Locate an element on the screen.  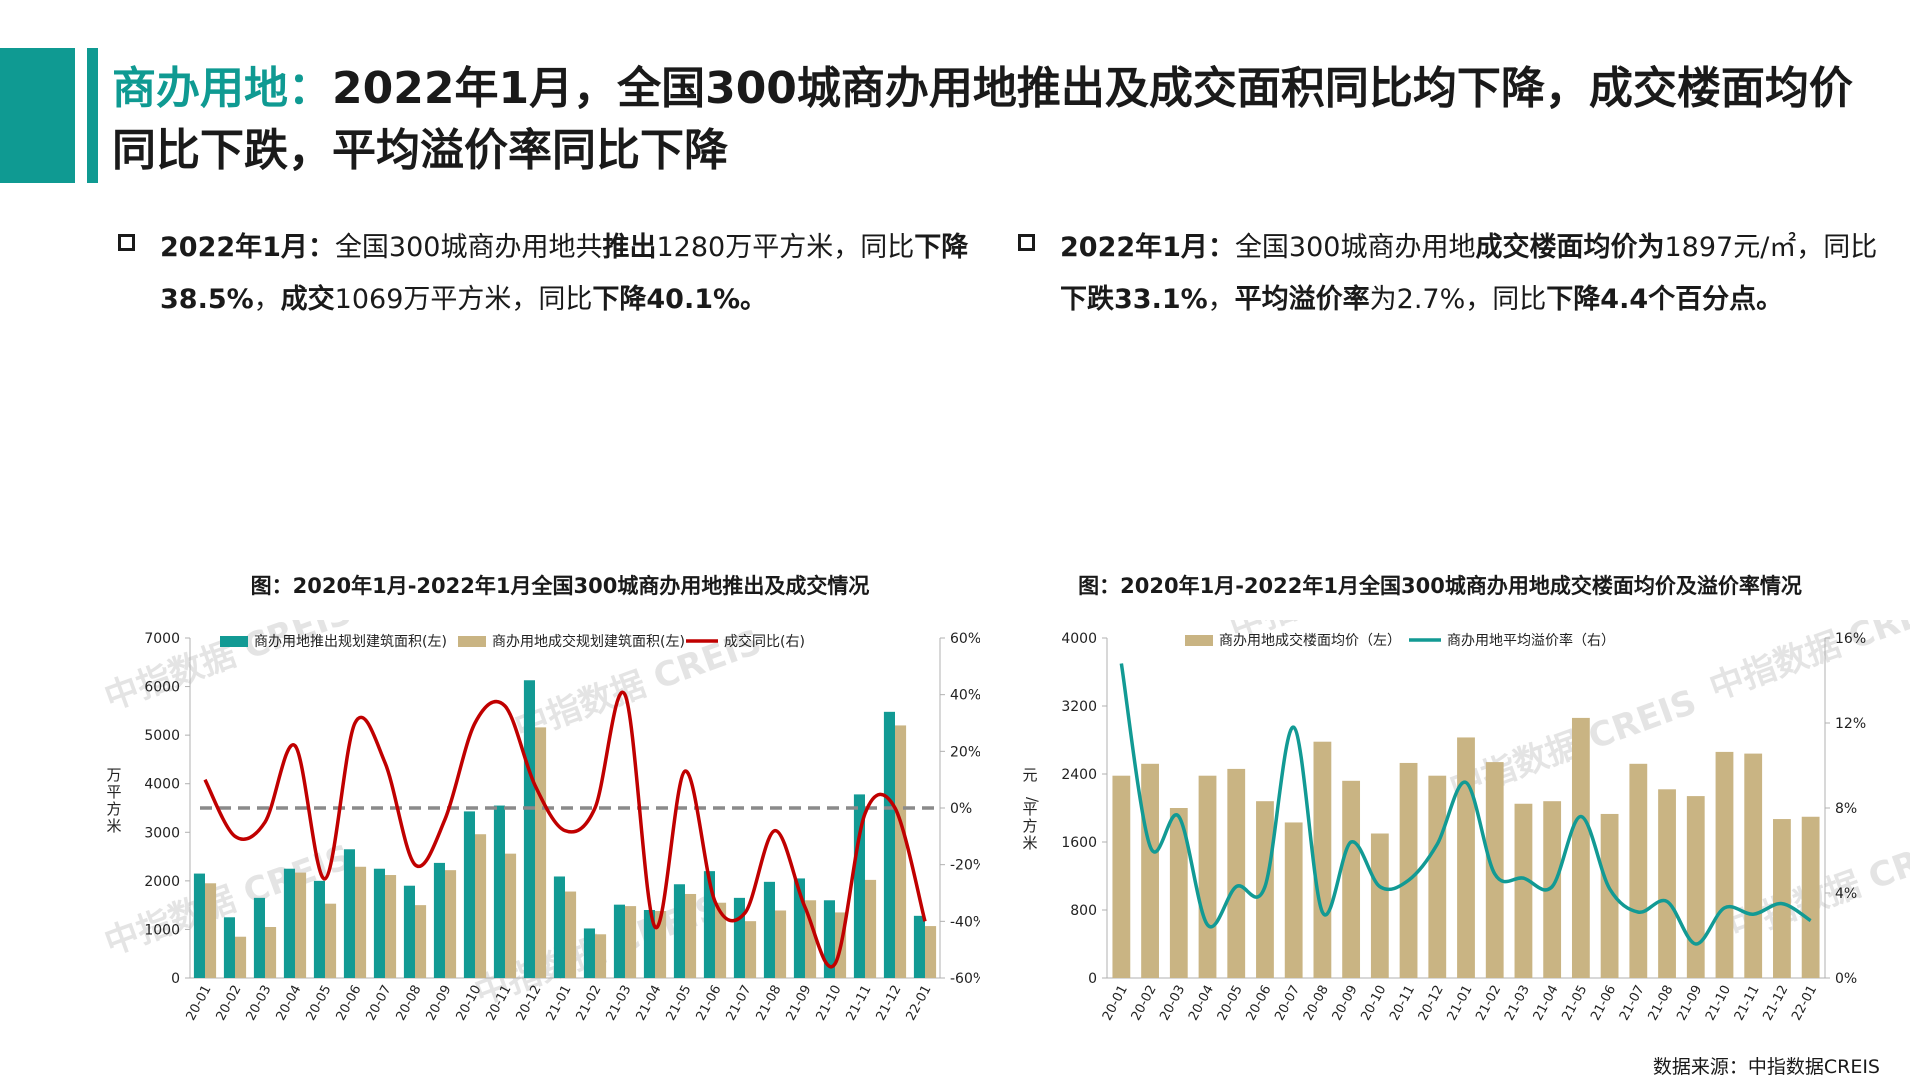
line-series is located at coordinates (1465, 804).